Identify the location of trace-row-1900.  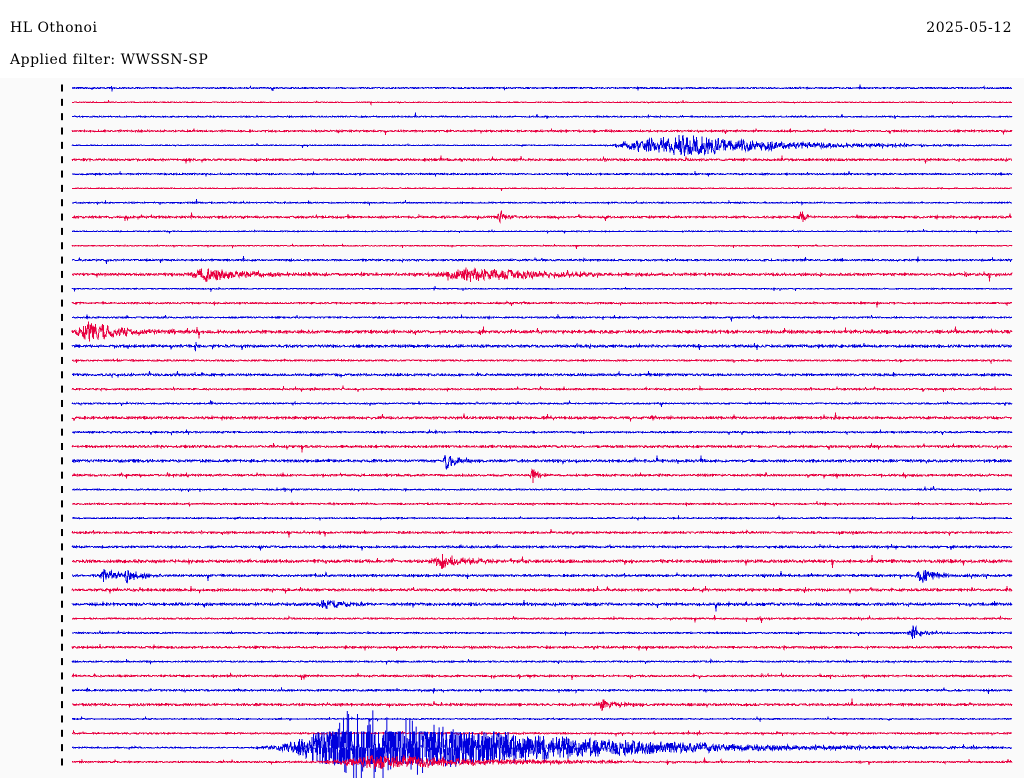
(542, 632).